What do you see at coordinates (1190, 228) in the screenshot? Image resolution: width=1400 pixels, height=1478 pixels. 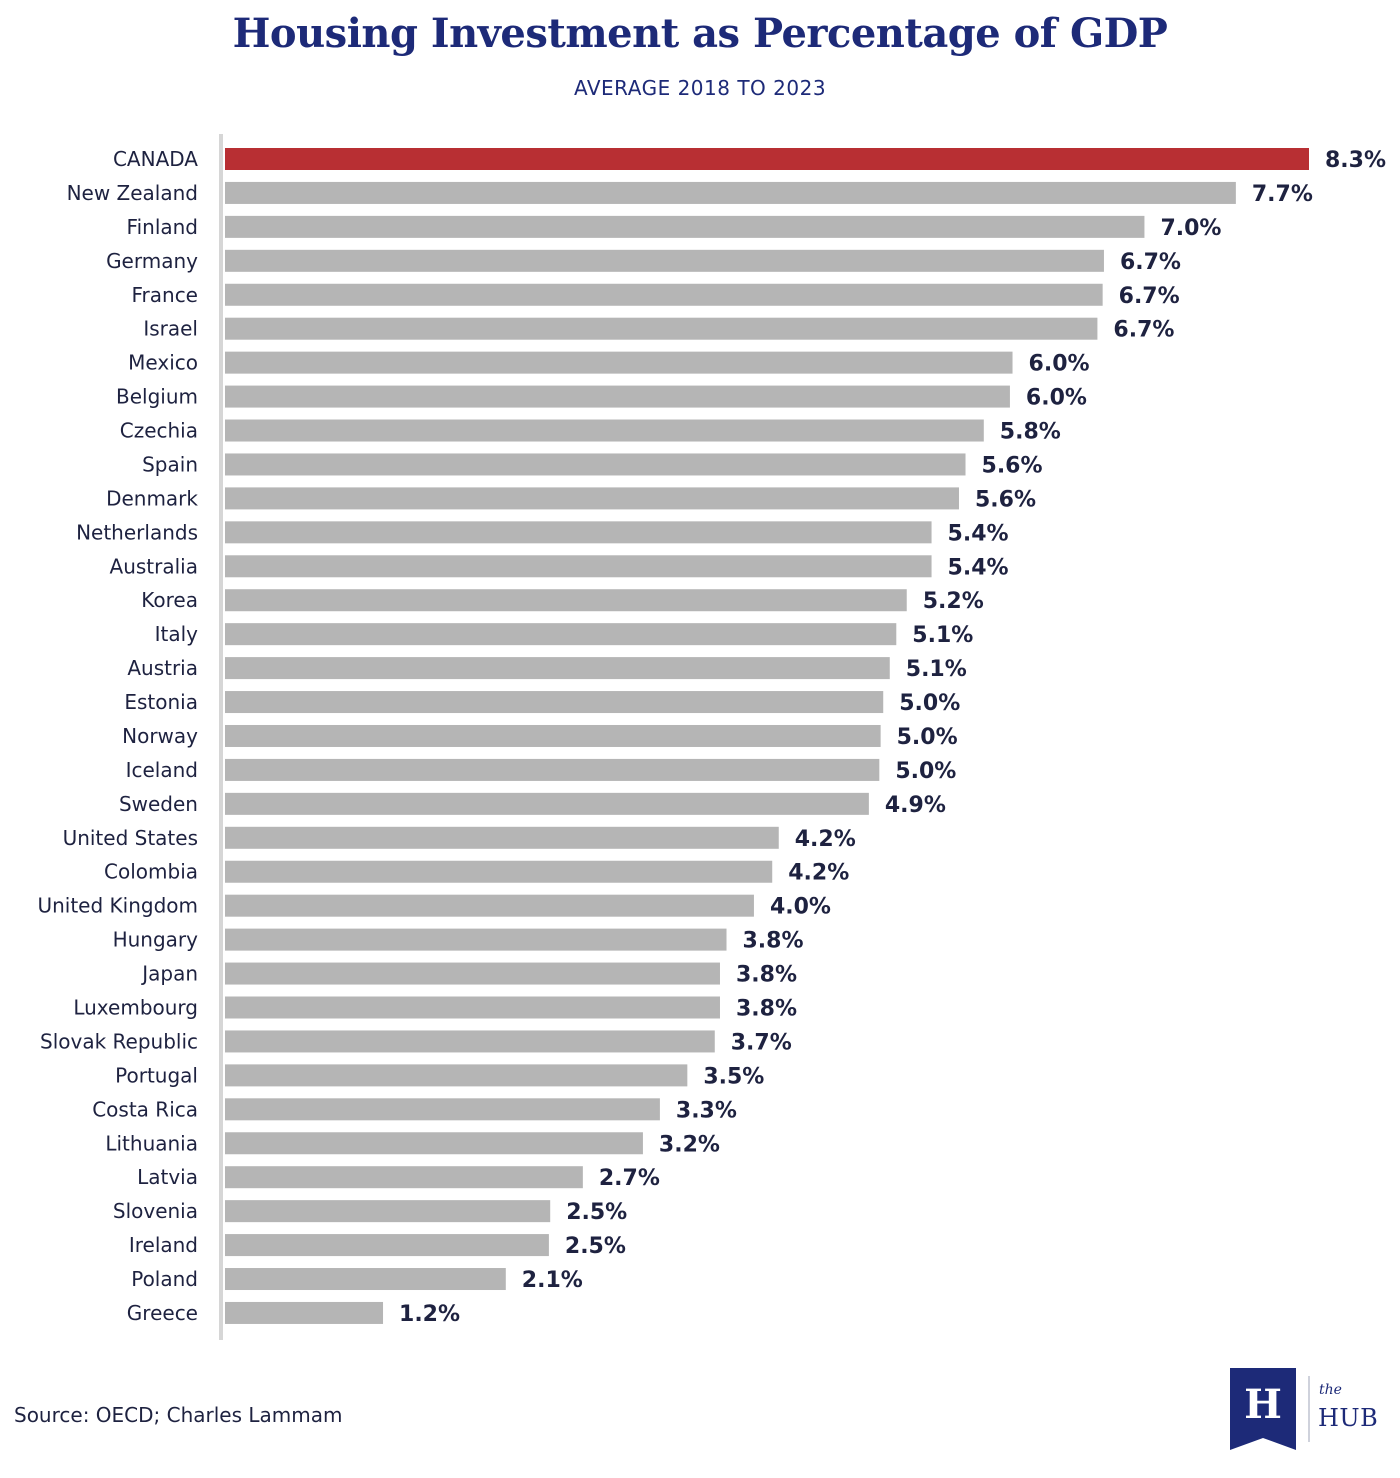 I see `value-label: 7.0%` at bounding box center [1190, 228].